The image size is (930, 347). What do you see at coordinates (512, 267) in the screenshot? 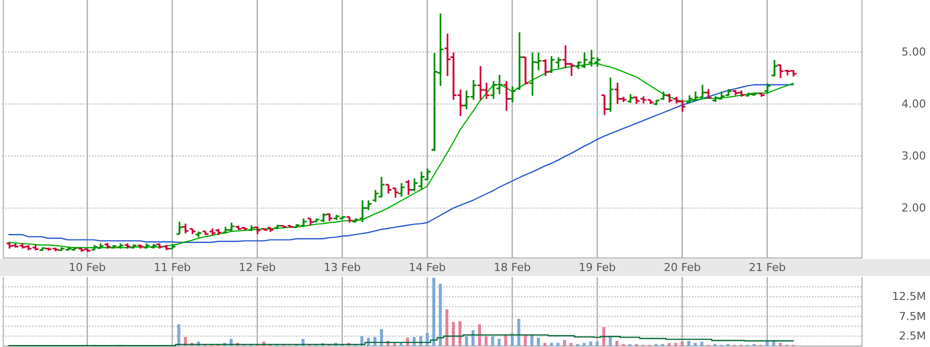
I see `x-tick-label: 18 Feb` at bounding box center [512, 267].